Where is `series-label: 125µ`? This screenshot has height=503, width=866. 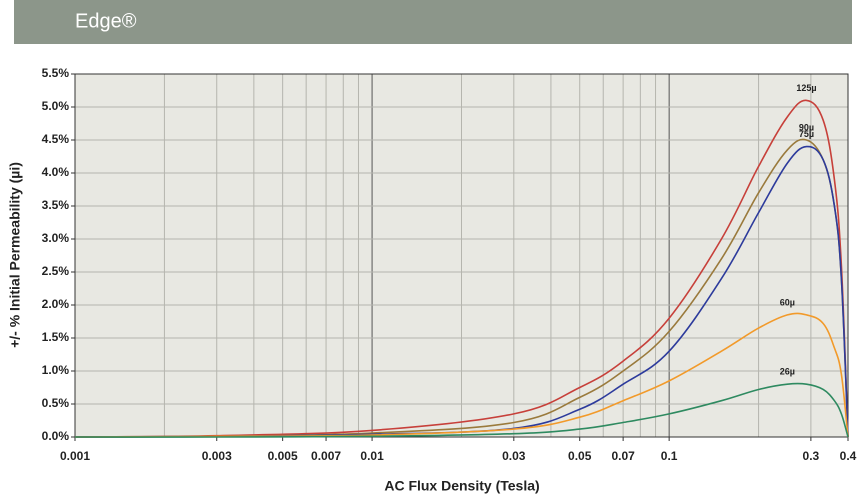
series-label: 125µ is located at coordinates (806, 88).